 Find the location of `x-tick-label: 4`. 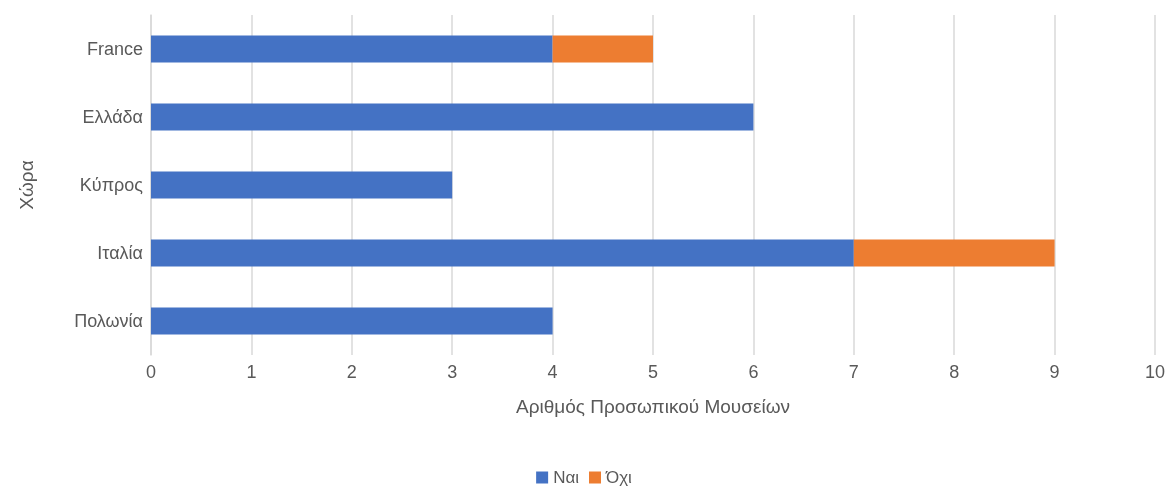

x-tick-label: 4 is located at coordinates (552, 372).